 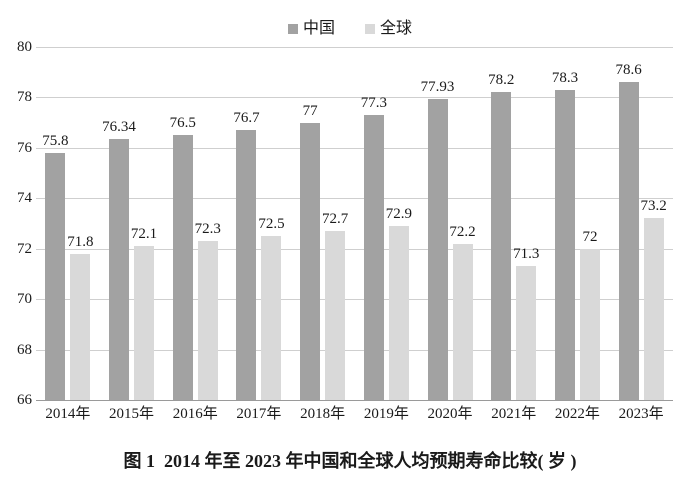 What do you see at coordinates (182, 123) in the screenshot?
I see `bar-value-label: 76.5` at bounding box center [182, 123].